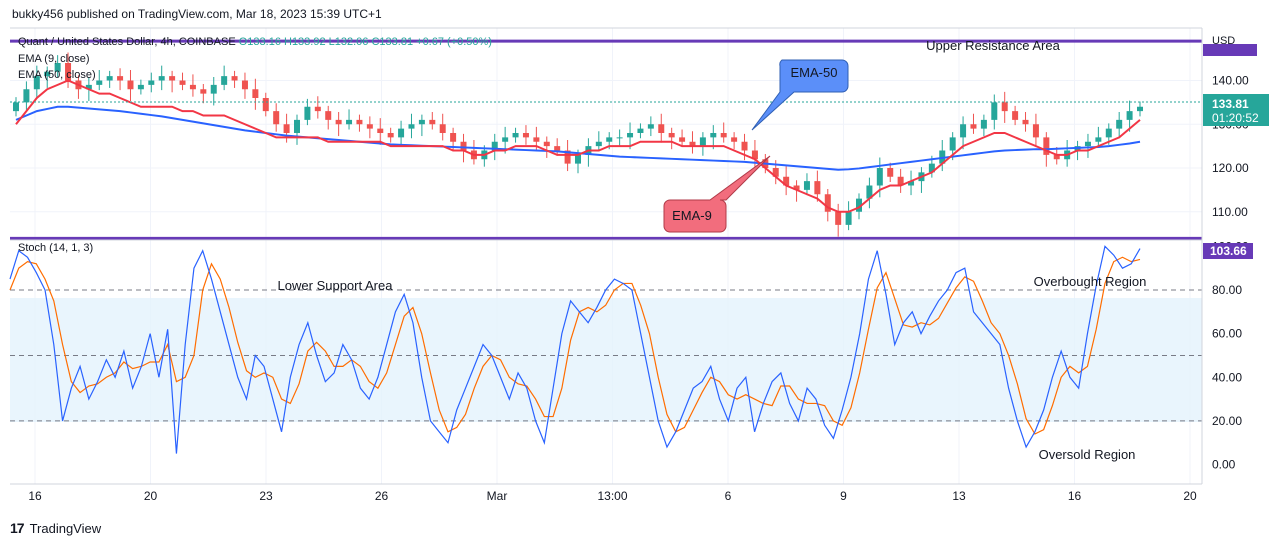 This screenshot has width=1280, height=546. I want to click on ema50-callout-label: EMA-50, so click(814, 72).